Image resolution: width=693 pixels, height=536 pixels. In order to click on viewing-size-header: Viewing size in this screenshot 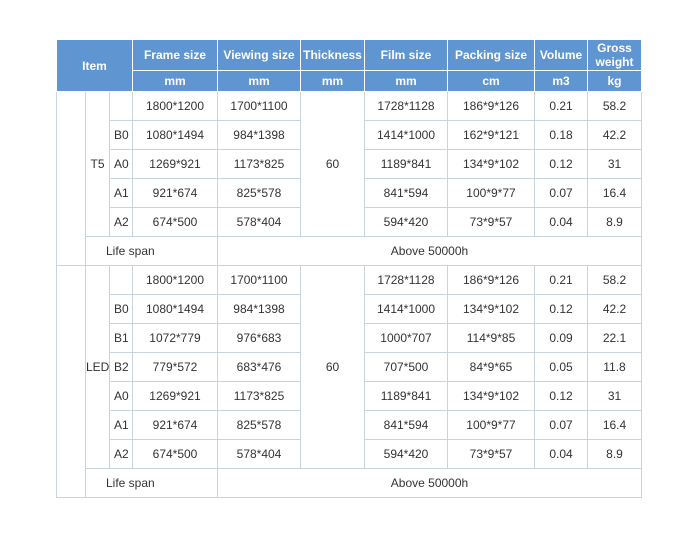, I will do `click(259, 55)`.